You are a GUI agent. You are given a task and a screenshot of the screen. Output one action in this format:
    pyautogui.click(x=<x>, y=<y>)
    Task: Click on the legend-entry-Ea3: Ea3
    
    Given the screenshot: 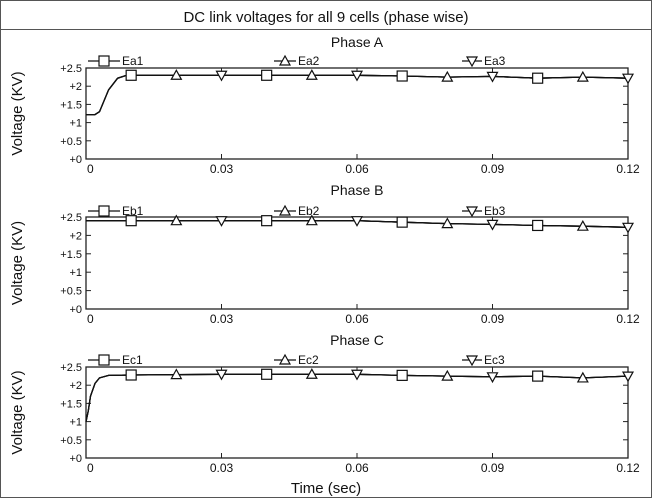 What is the action you would take?
    pyautogui.click(x=484, y=61)
    